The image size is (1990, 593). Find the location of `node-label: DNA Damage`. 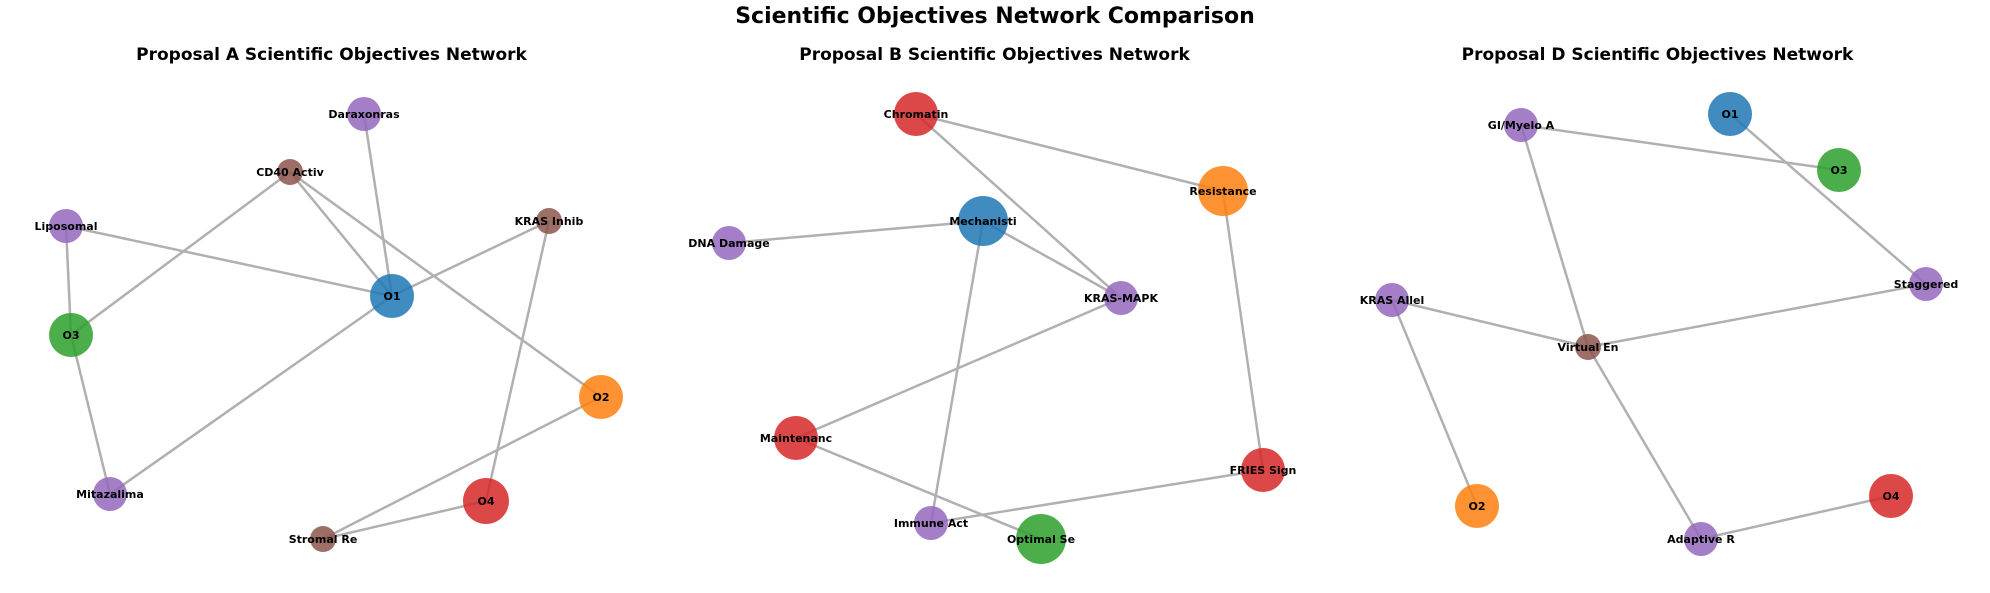

node-label: DNA Damage is located at coordinates (728, 243).